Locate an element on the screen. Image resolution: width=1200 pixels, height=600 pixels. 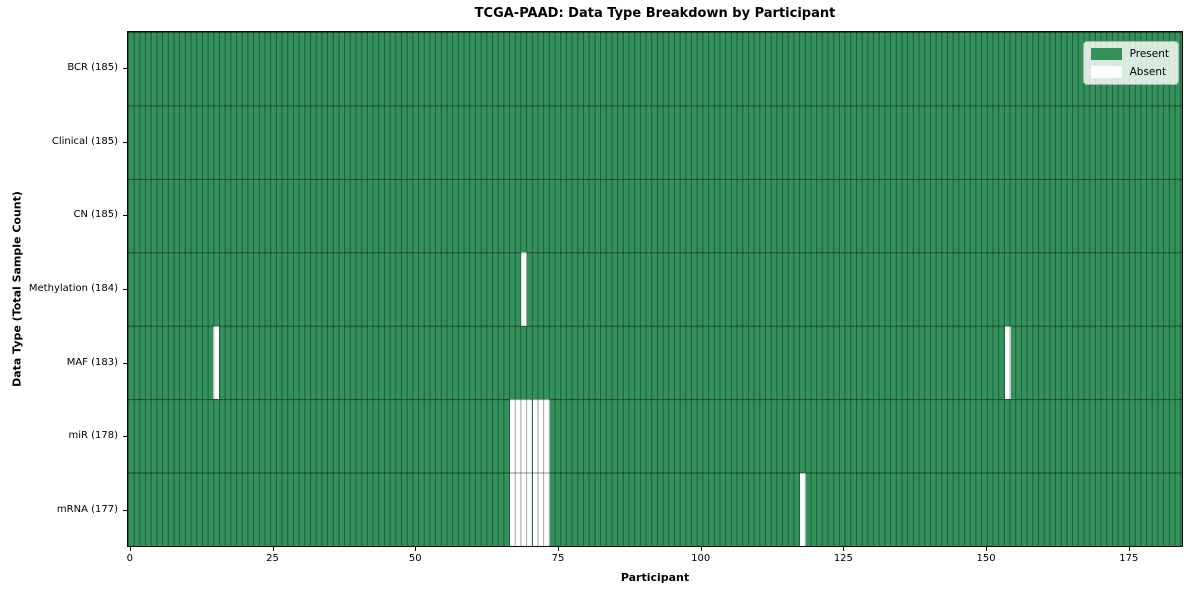
legend-item: Absent is located at coordinates (1129, 72).